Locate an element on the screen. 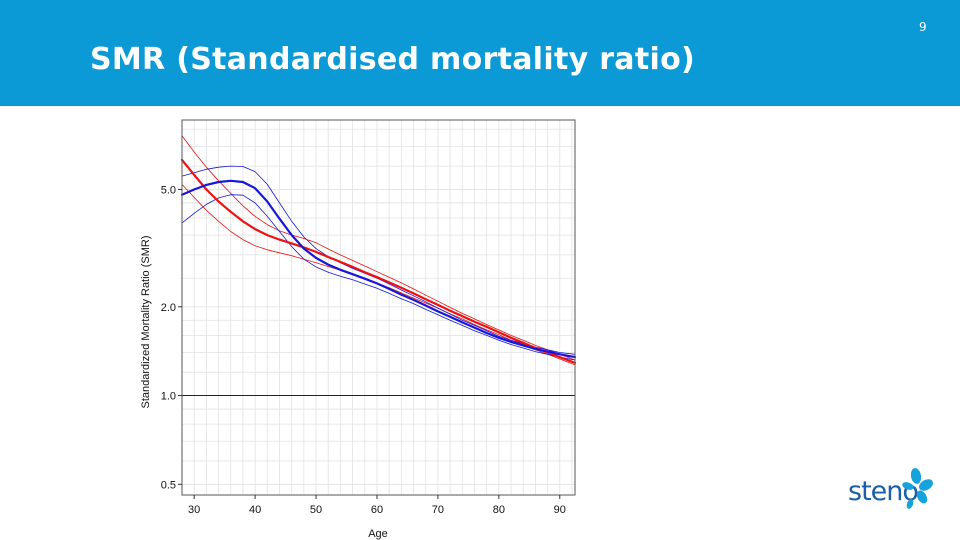 This screenshot has height=540, width=960. x-tick-label: 40 is located at coordinates (255, 510).